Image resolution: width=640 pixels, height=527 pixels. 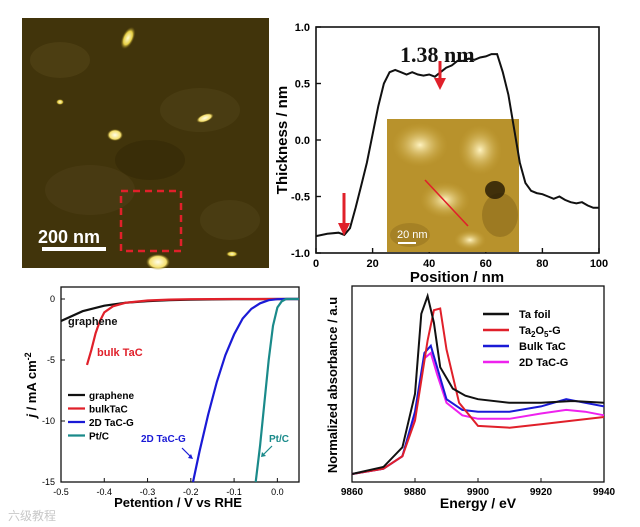 I want to click on y-tick-label: -10, so click(x=48, y=421).